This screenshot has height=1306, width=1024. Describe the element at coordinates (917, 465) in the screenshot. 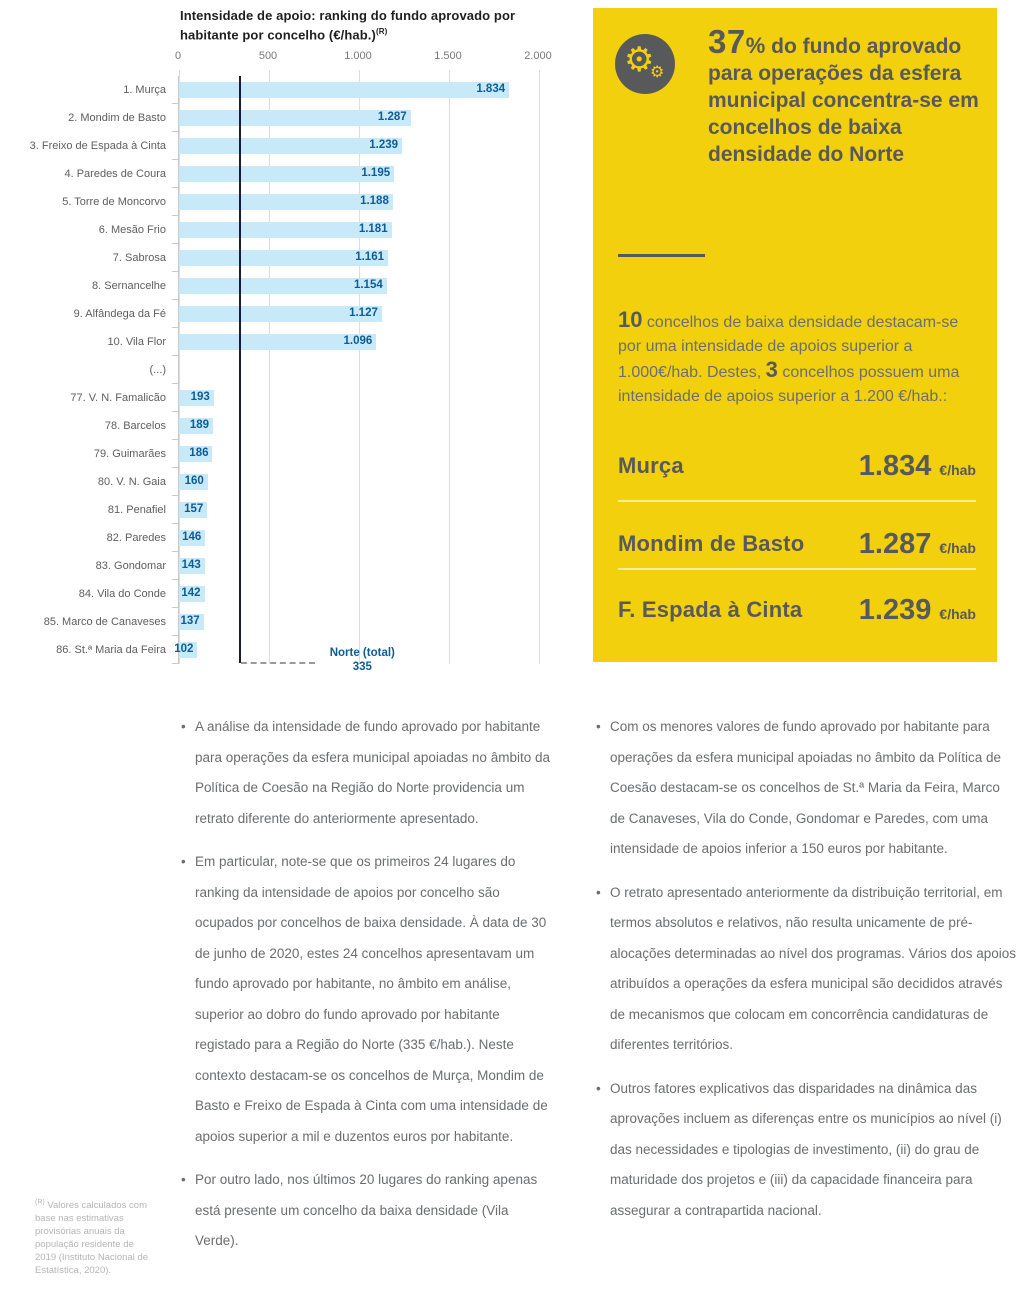

I see `stat-value: 1.834 €/hab` at that location.